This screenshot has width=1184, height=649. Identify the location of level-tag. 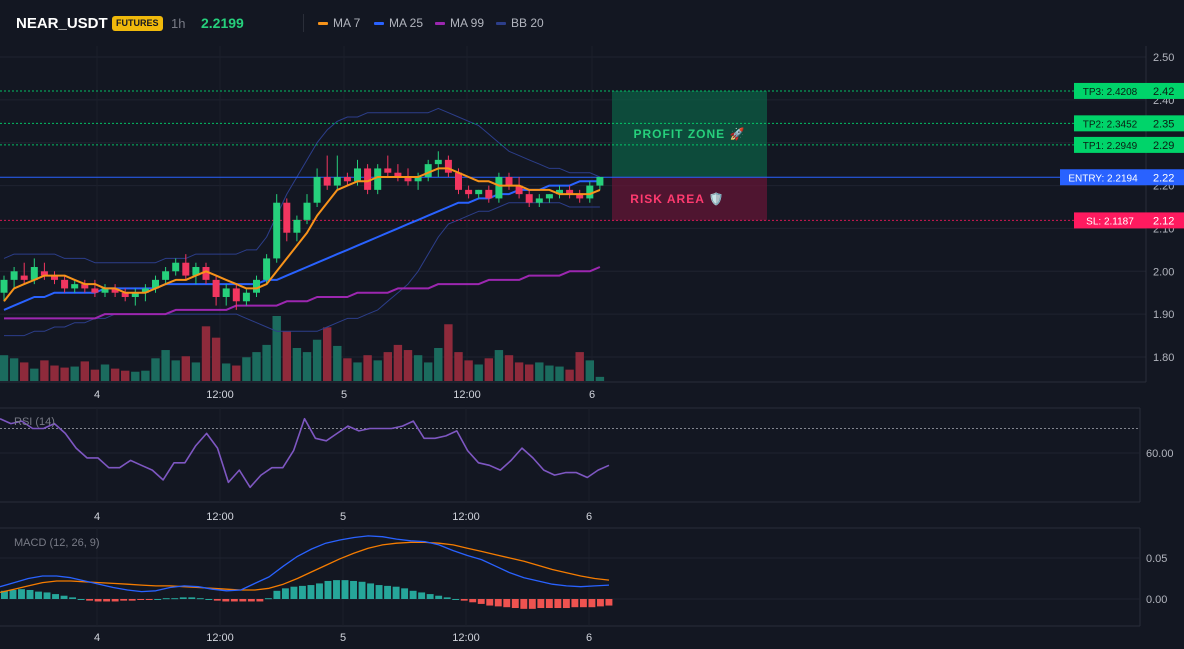
(1110, 144).